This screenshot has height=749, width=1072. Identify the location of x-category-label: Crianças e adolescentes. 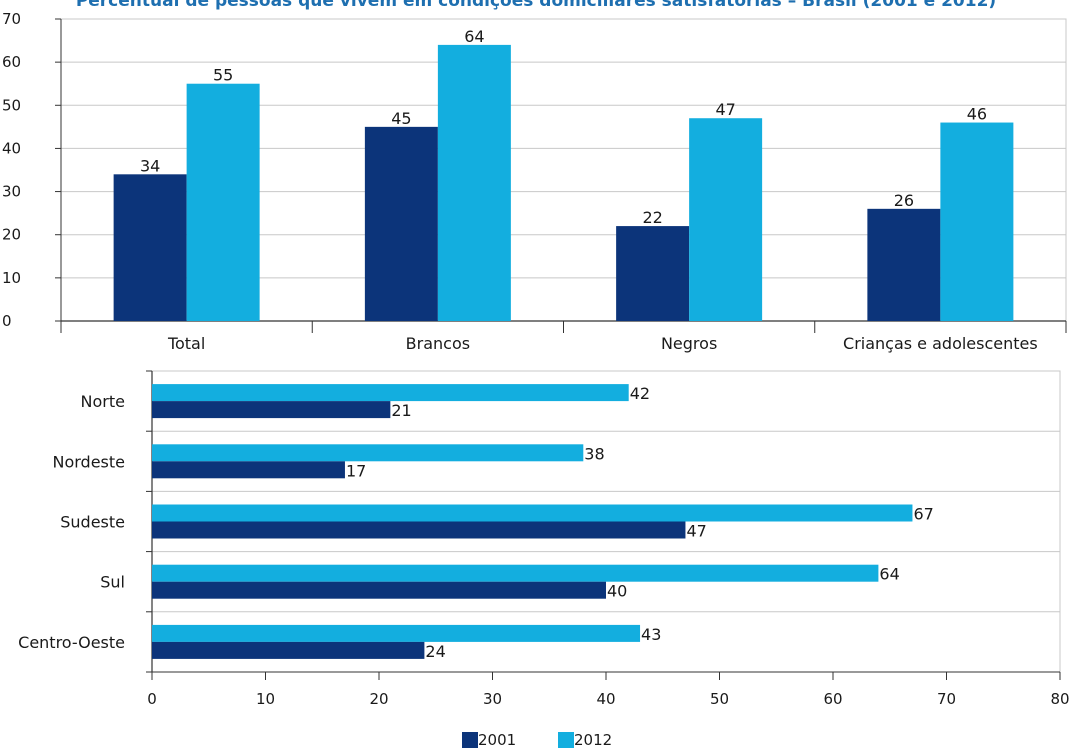
(940, 343).